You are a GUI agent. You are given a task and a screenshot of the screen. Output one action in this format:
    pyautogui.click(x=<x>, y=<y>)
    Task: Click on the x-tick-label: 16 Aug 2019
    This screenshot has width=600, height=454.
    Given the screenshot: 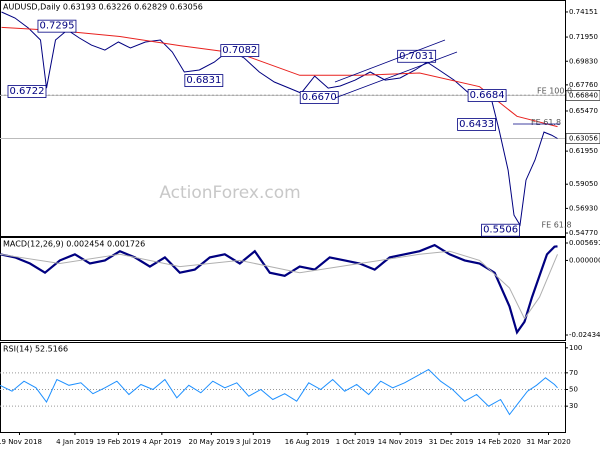 What is the action you would take?
    pyautogui.click(x=307, y=442)
    